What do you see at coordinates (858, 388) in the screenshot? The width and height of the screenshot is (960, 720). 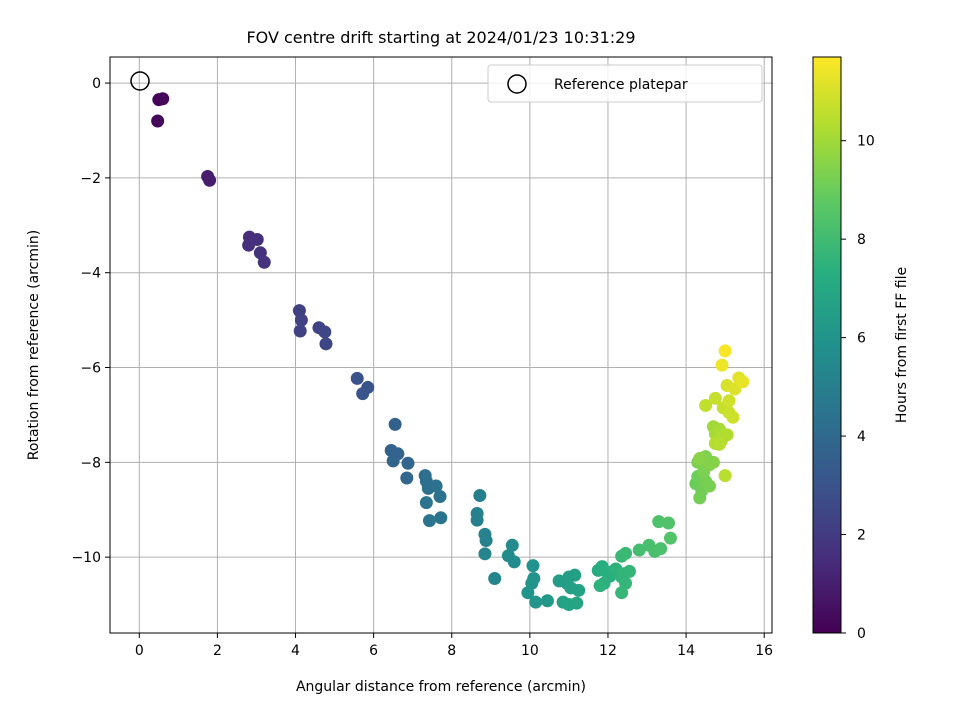 I see `colorbar-ticks: 0 2 4 6 8 10` at bounding box center [858, 388].